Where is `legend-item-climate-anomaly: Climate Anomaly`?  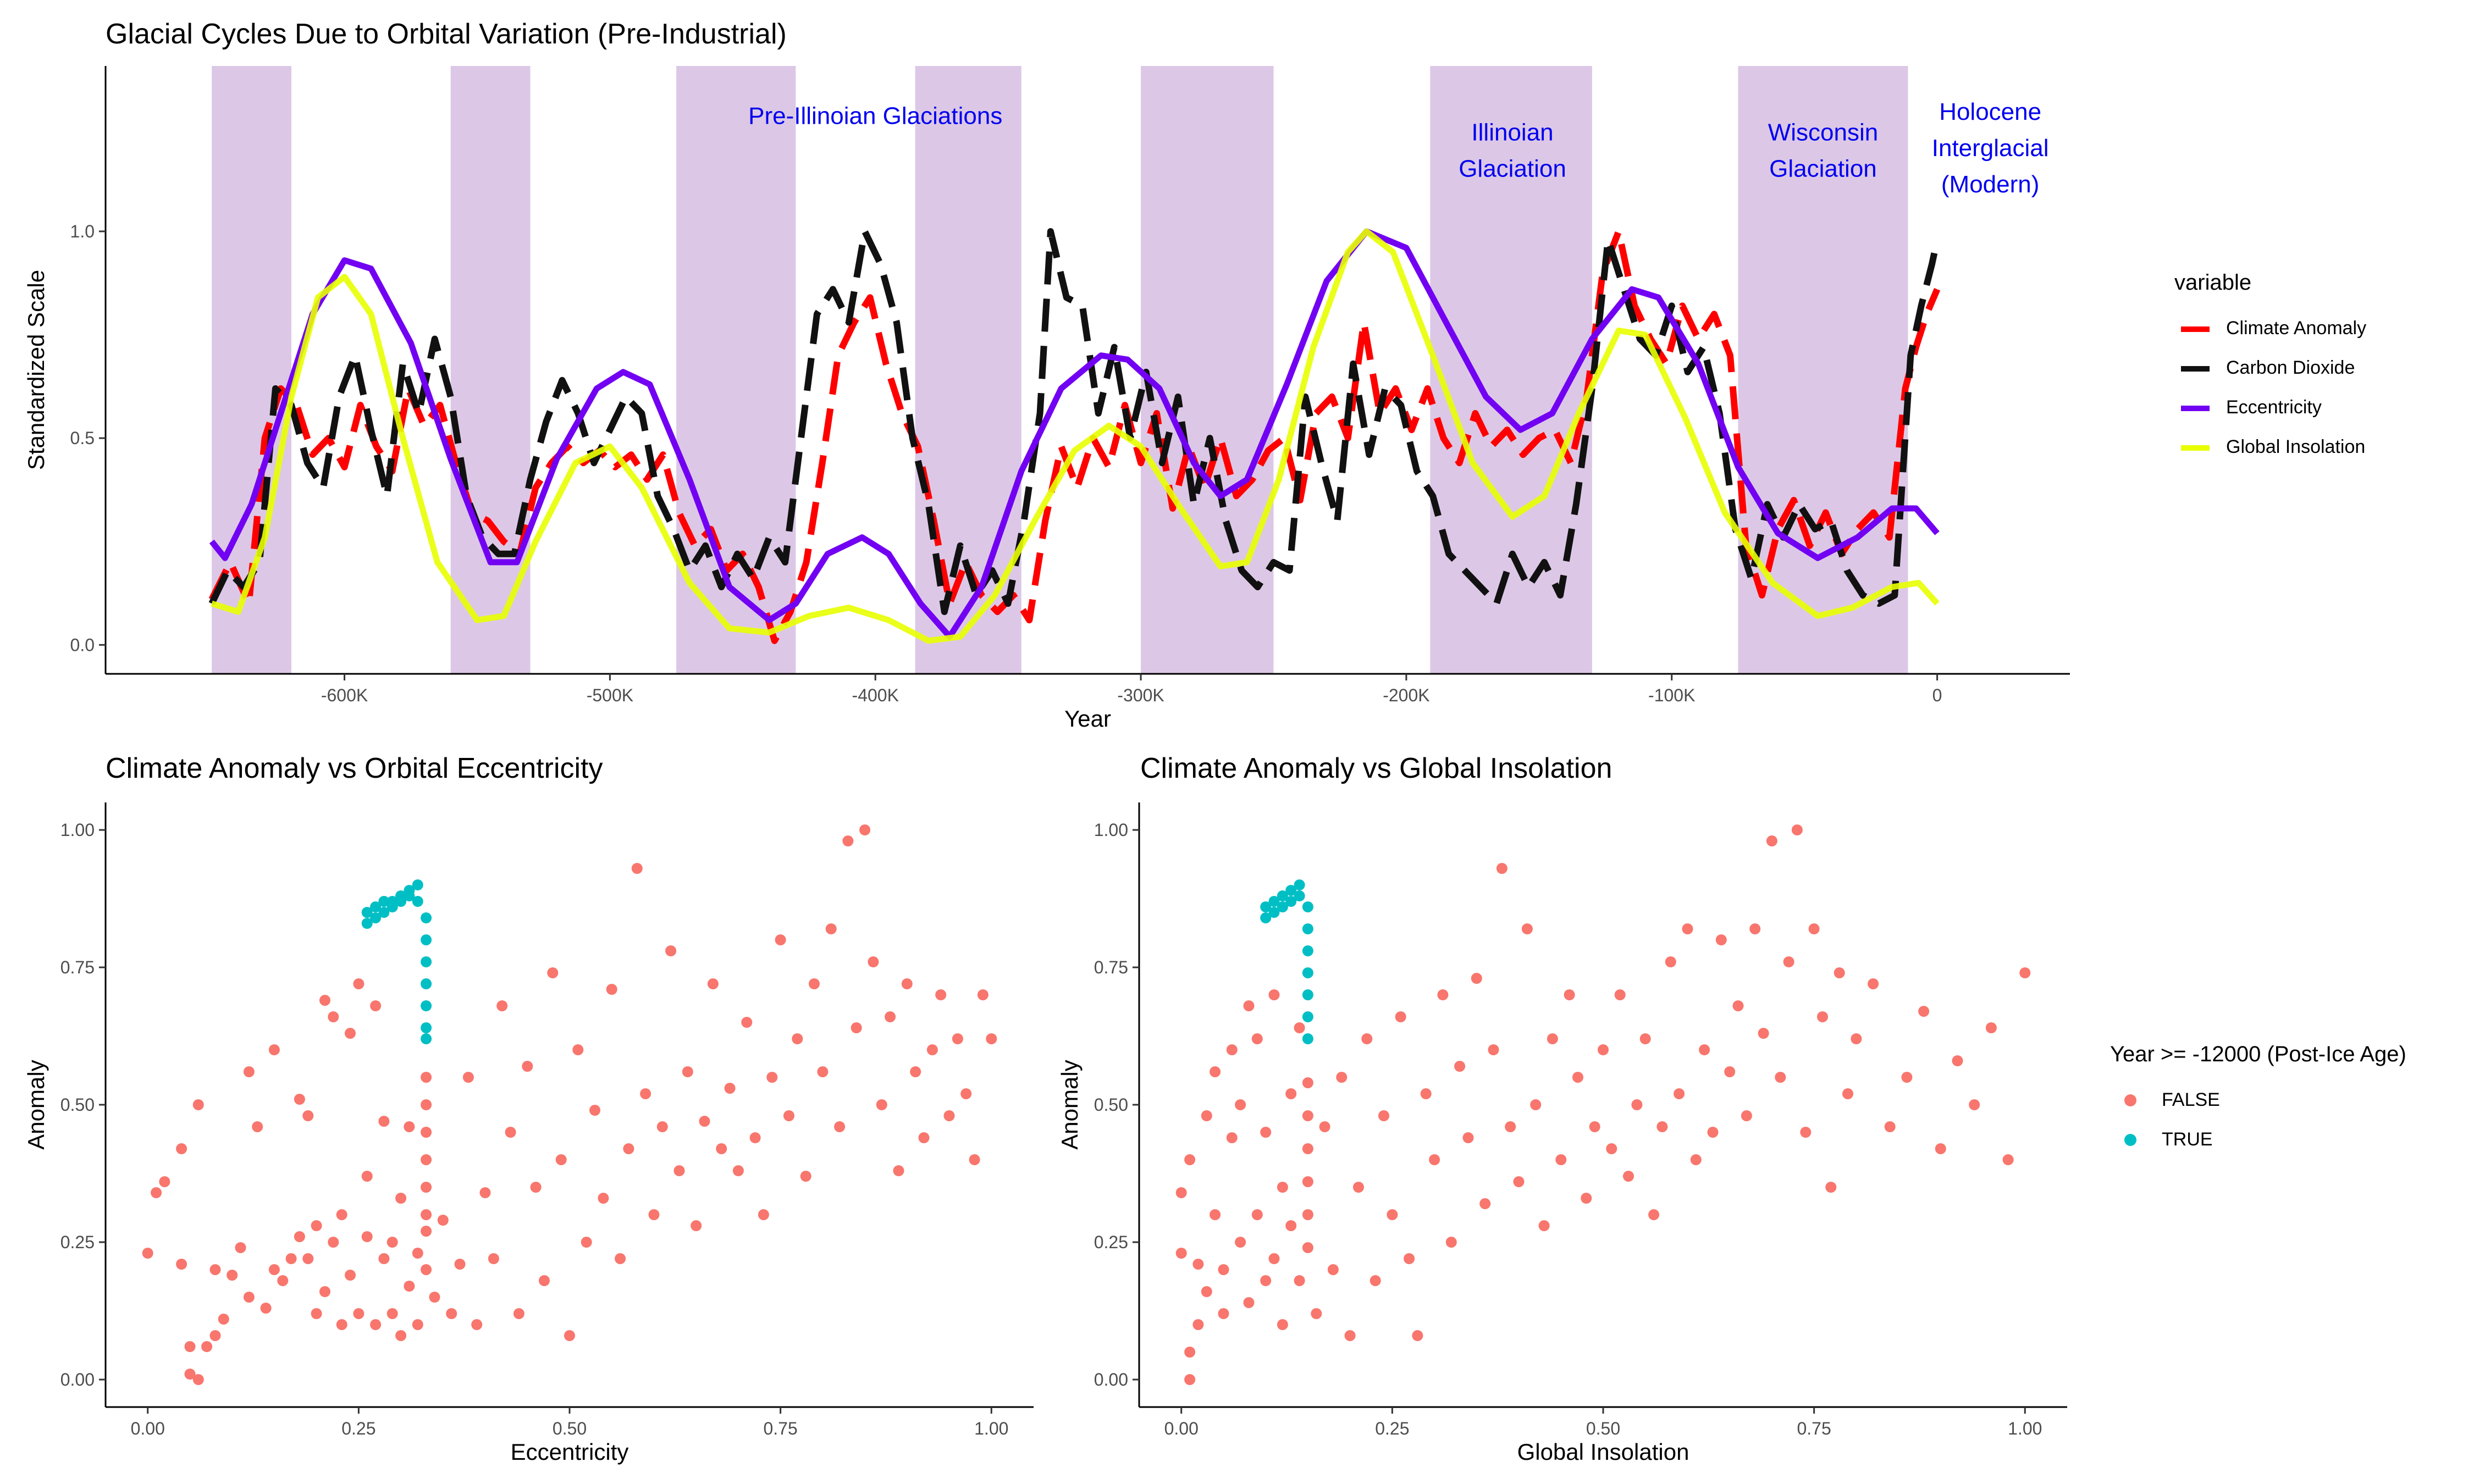
legend-item-climate-anomaly: Climate Anomaly is located at coordinates (2270, 328).